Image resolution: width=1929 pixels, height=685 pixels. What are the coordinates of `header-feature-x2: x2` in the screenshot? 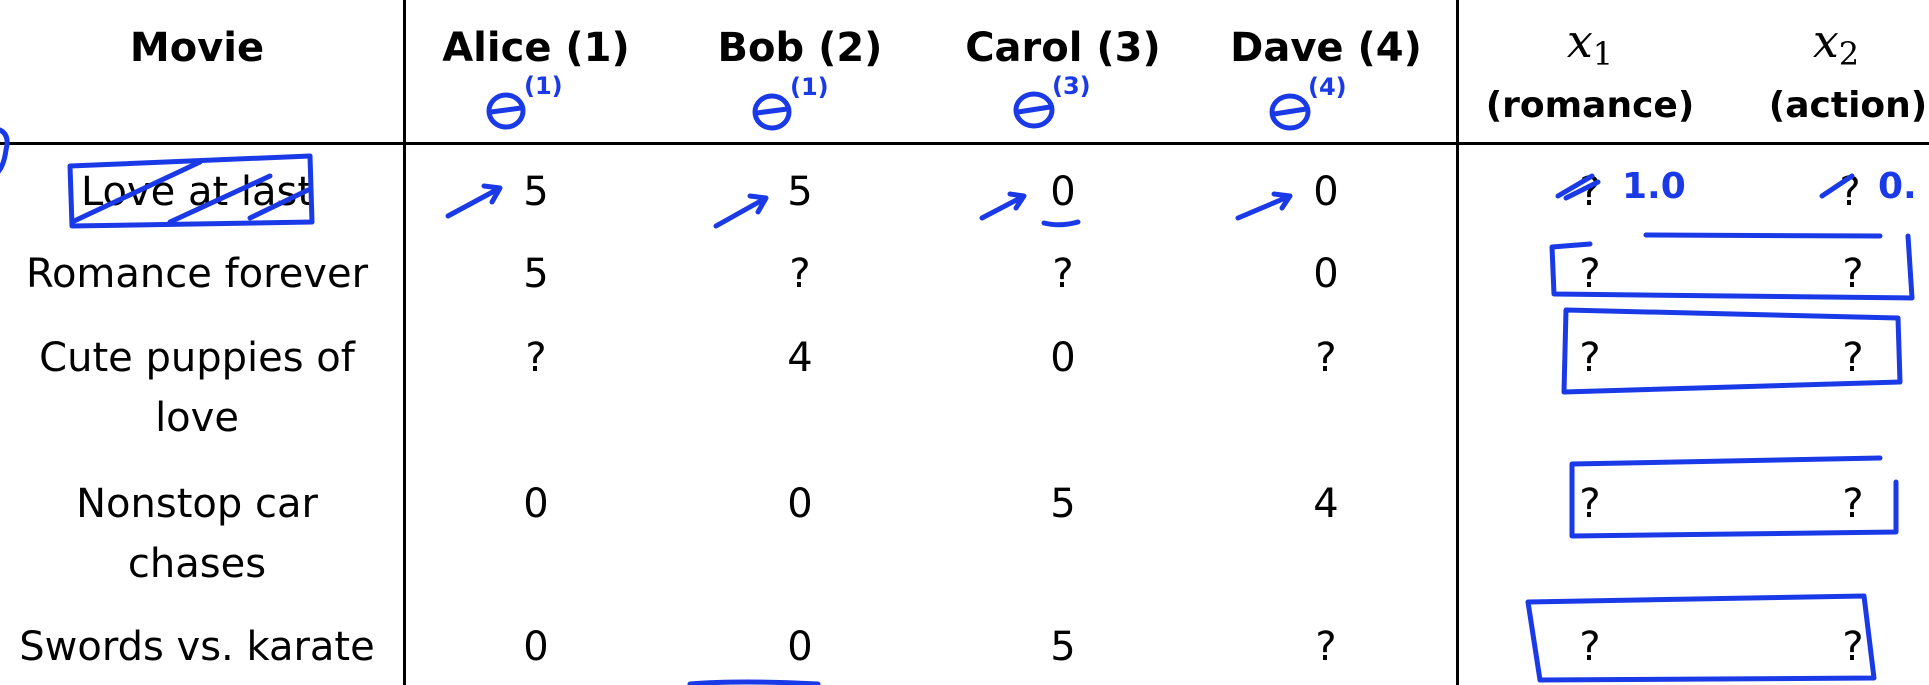 It's located at (1836, 43).